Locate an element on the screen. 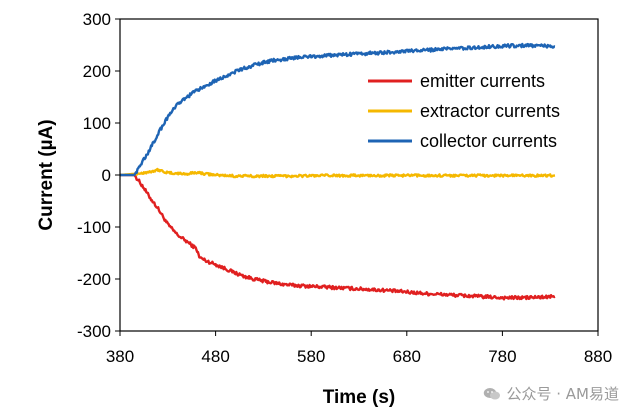 This screenshot has height=412, width=637. x-tick-label: 580 is located at coordinates (311, 356).